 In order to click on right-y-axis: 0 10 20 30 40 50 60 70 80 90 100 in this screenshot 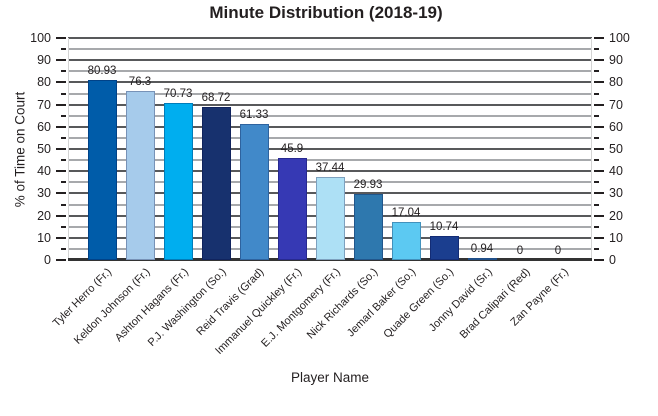, I will do `click(625, 149)`.